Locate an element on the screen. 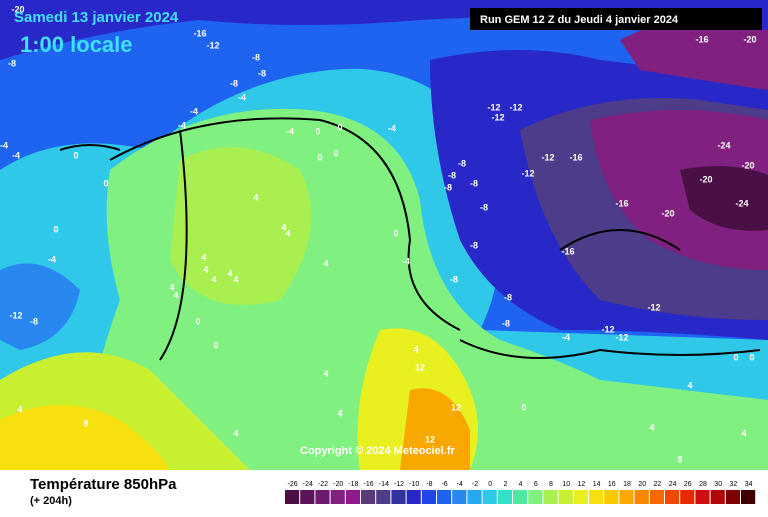 This screenshot has height=517, width=768. scale-label: 22 is located at coordinates (658, 484).